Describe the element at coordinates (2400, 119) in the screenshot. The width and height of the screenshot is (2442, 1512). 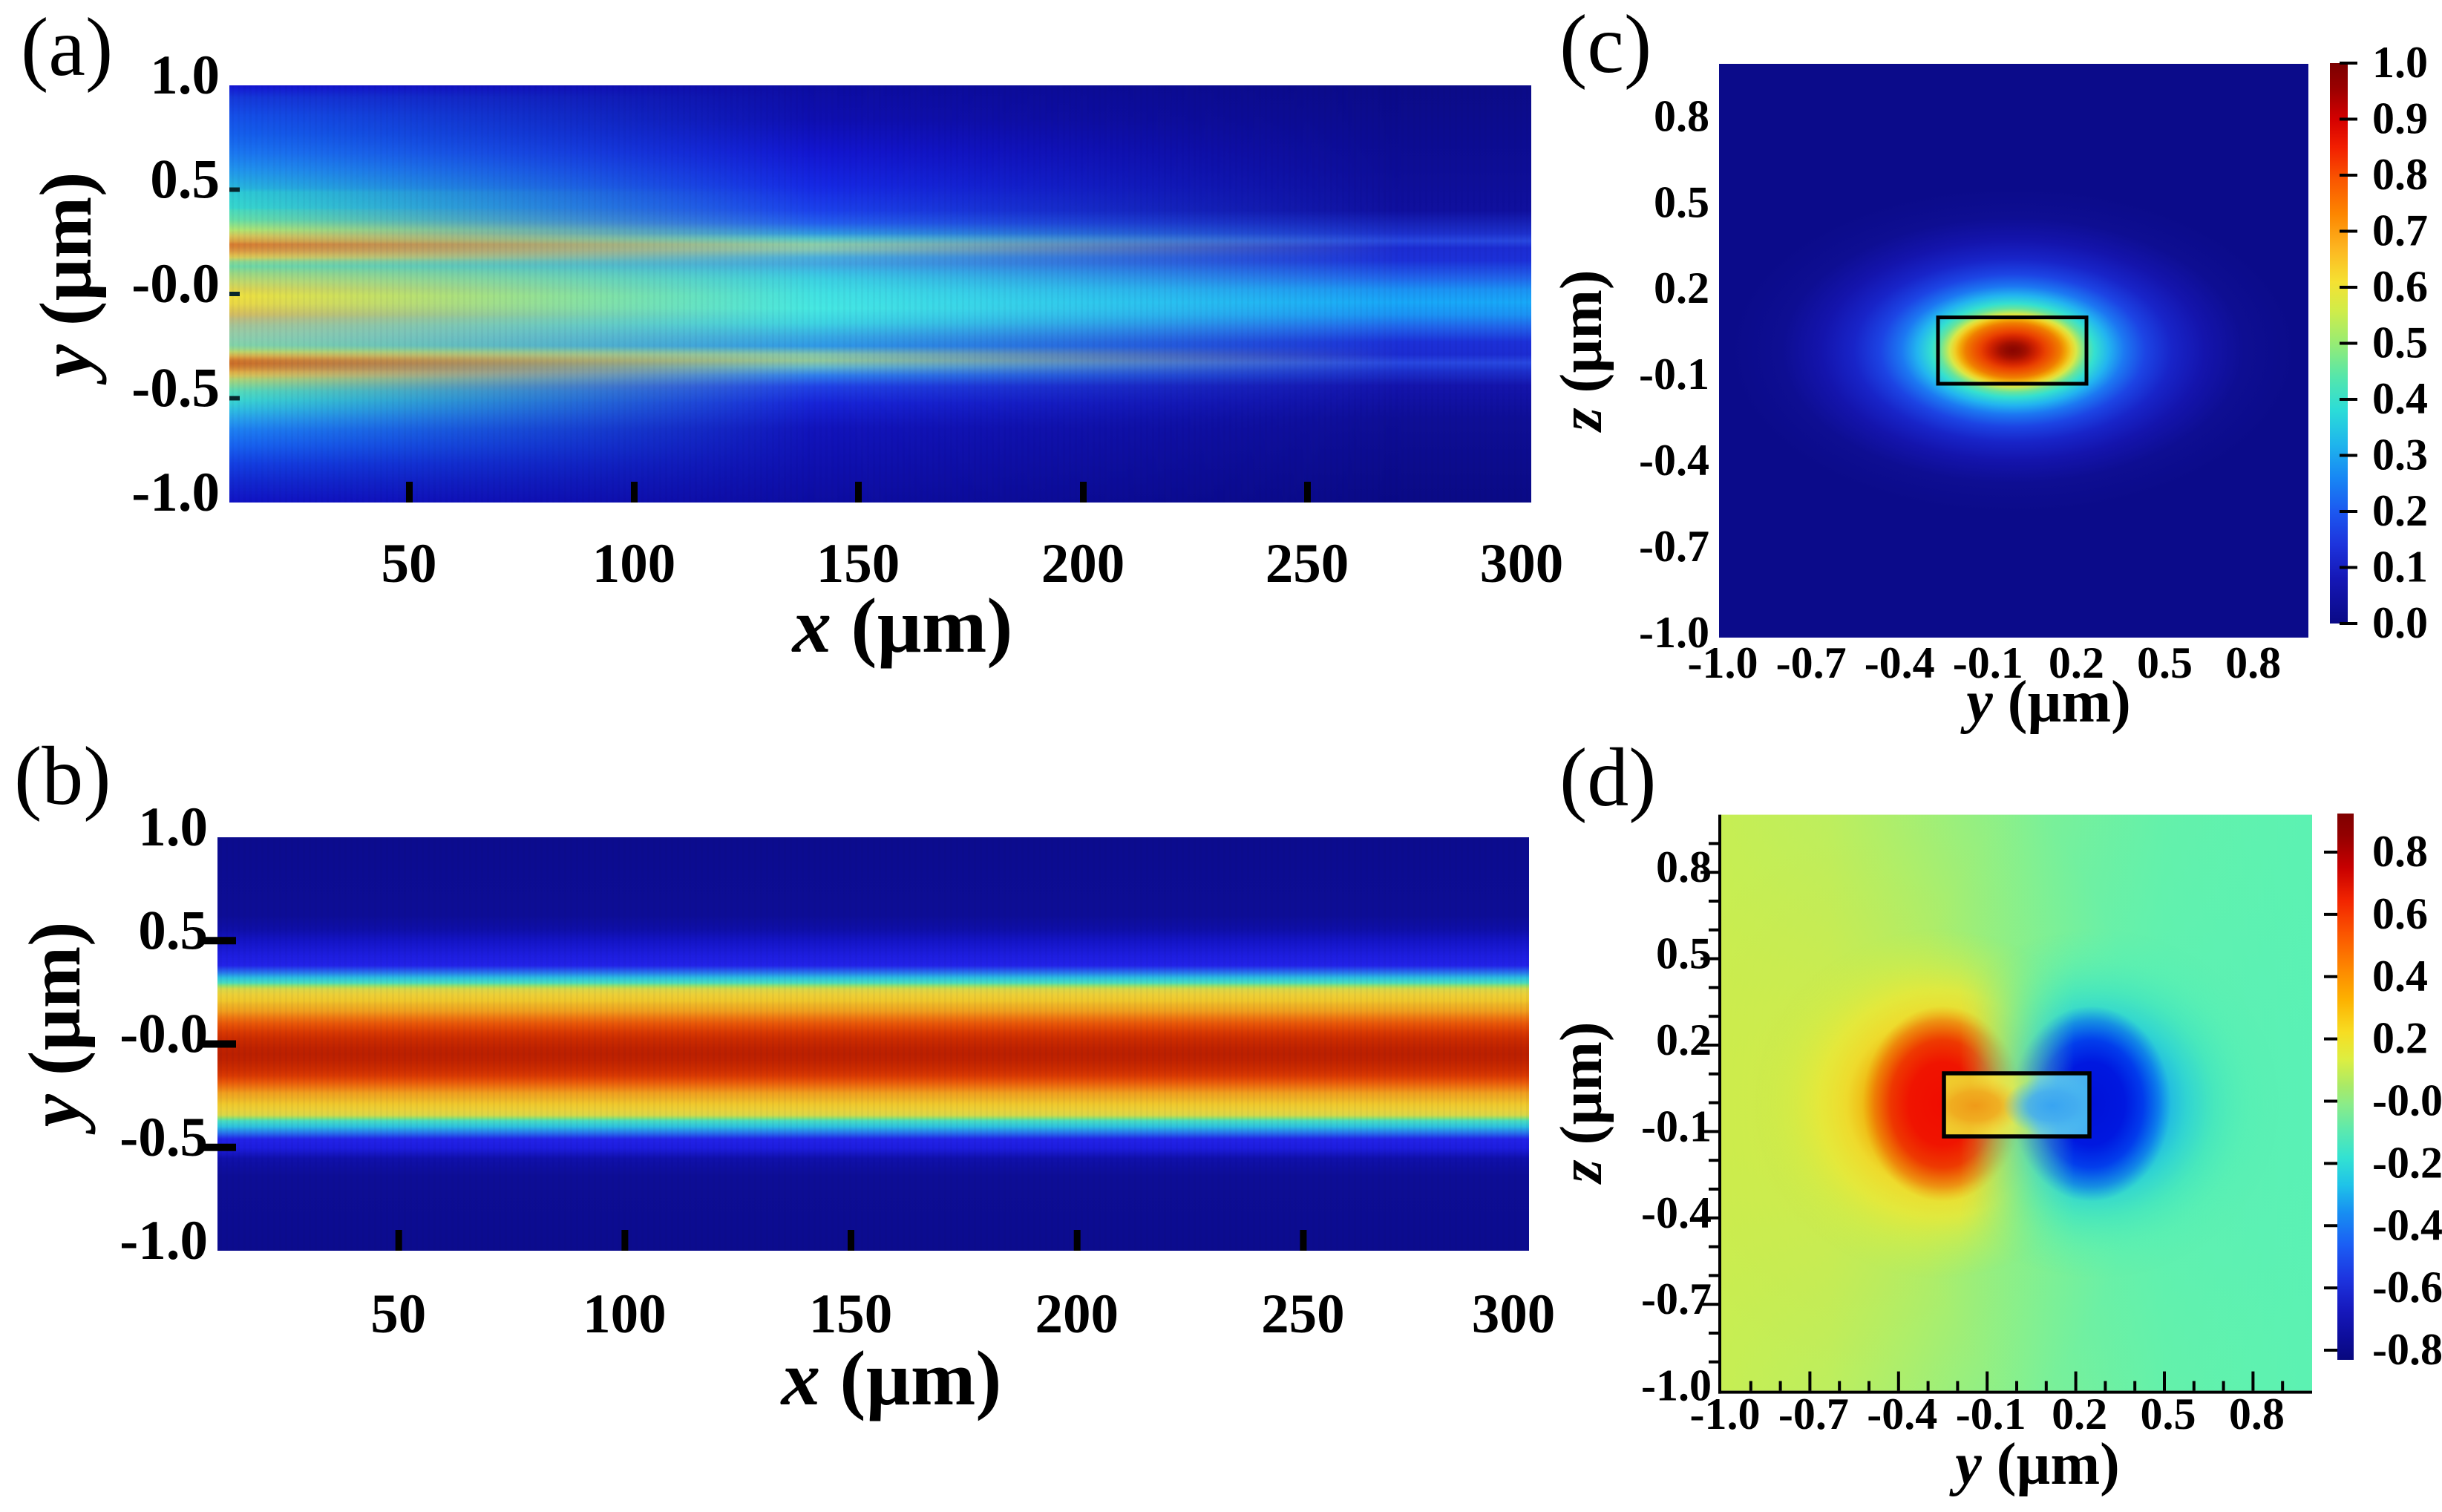
I see `svg-text: 0.9` at that location.